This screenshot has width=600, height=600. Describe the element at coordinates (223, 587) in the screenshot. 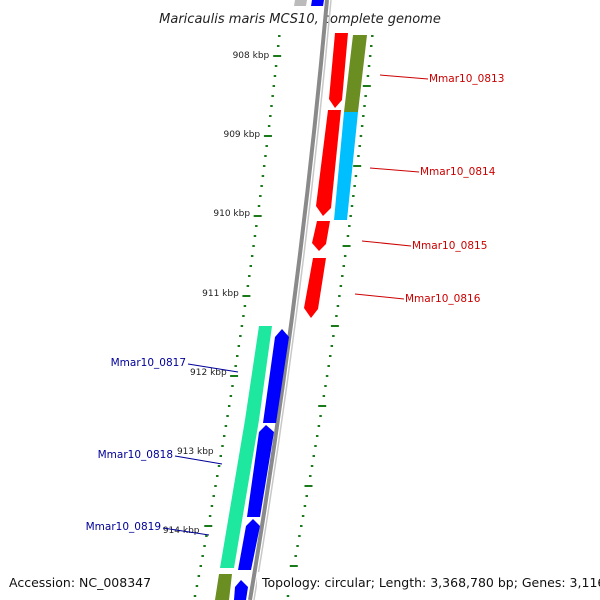

I see `gene-bar-olive-bottom` at that location.